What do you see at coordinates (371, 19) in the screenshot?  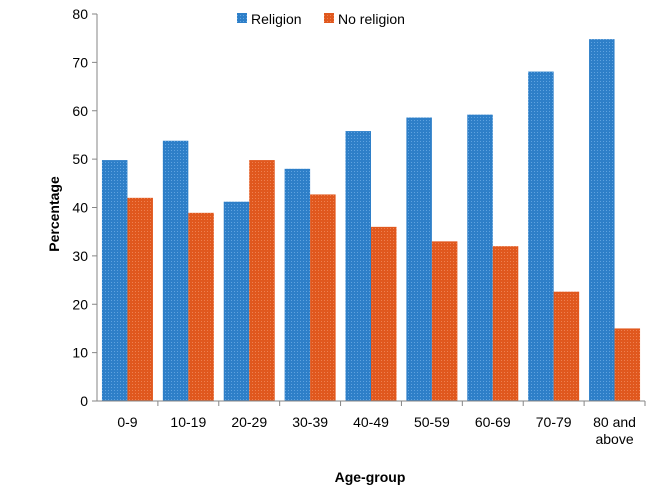 I see `legend-label-no-religion: No religion` at bounding box center [371, 19].